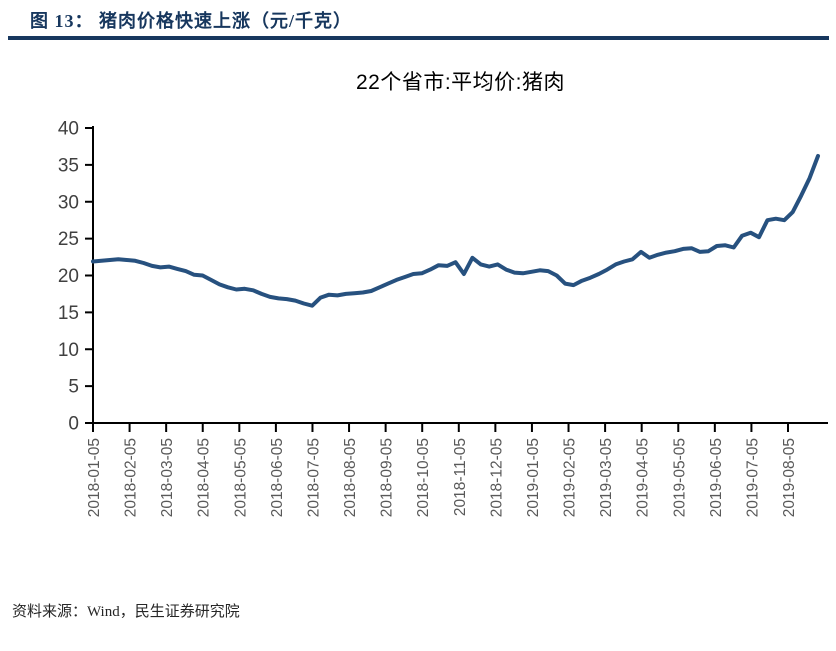 The width and height of the screenshot is (836, 651). Describe the element at coordinates (533, 477) in the screenshot. I see `x-tick-label: 2019-01-05` at that location.